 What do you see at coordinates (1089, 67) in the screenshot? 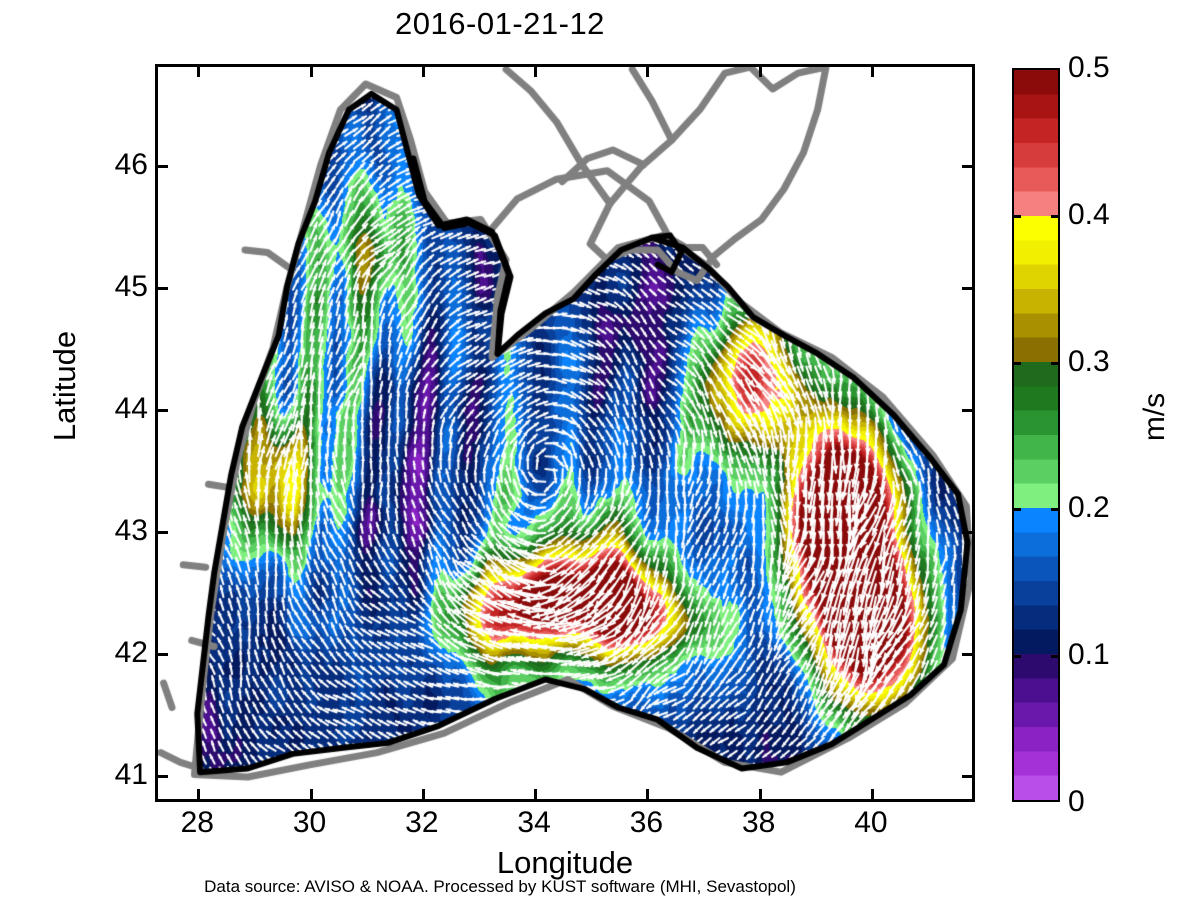
I see `colorbar-tick-label: 0.5` at bounding box center [1089, 67].